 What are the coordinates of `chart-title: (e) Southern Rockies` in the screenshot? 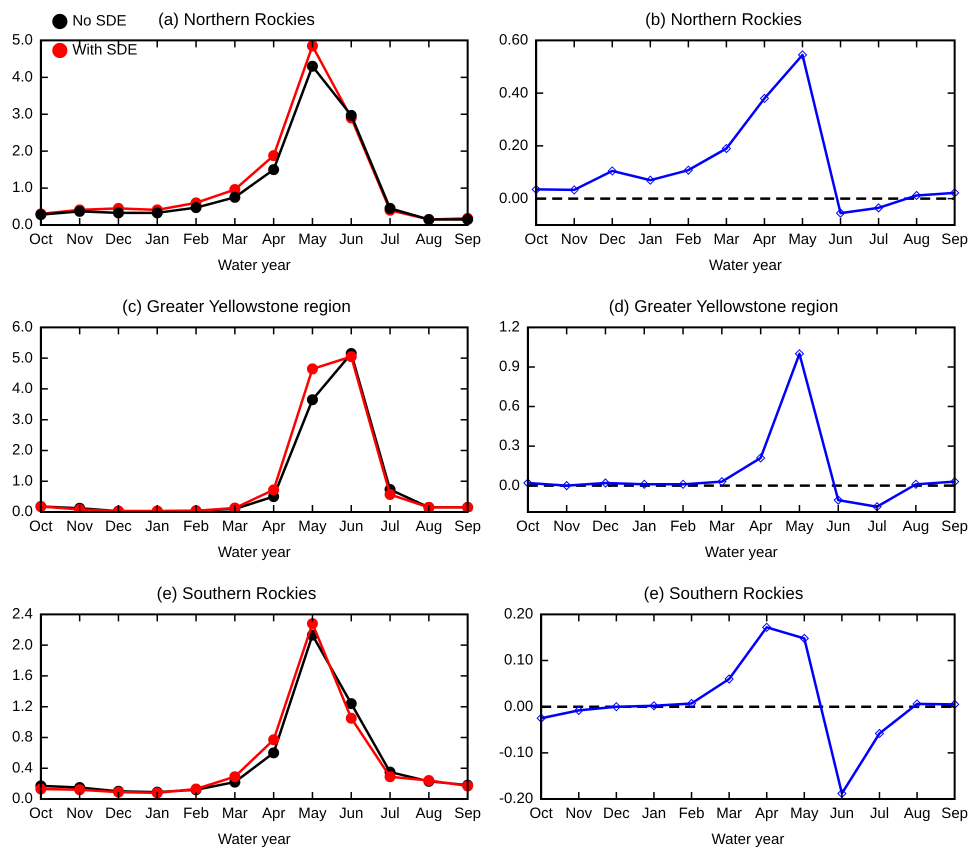 It's located at (236, 593).